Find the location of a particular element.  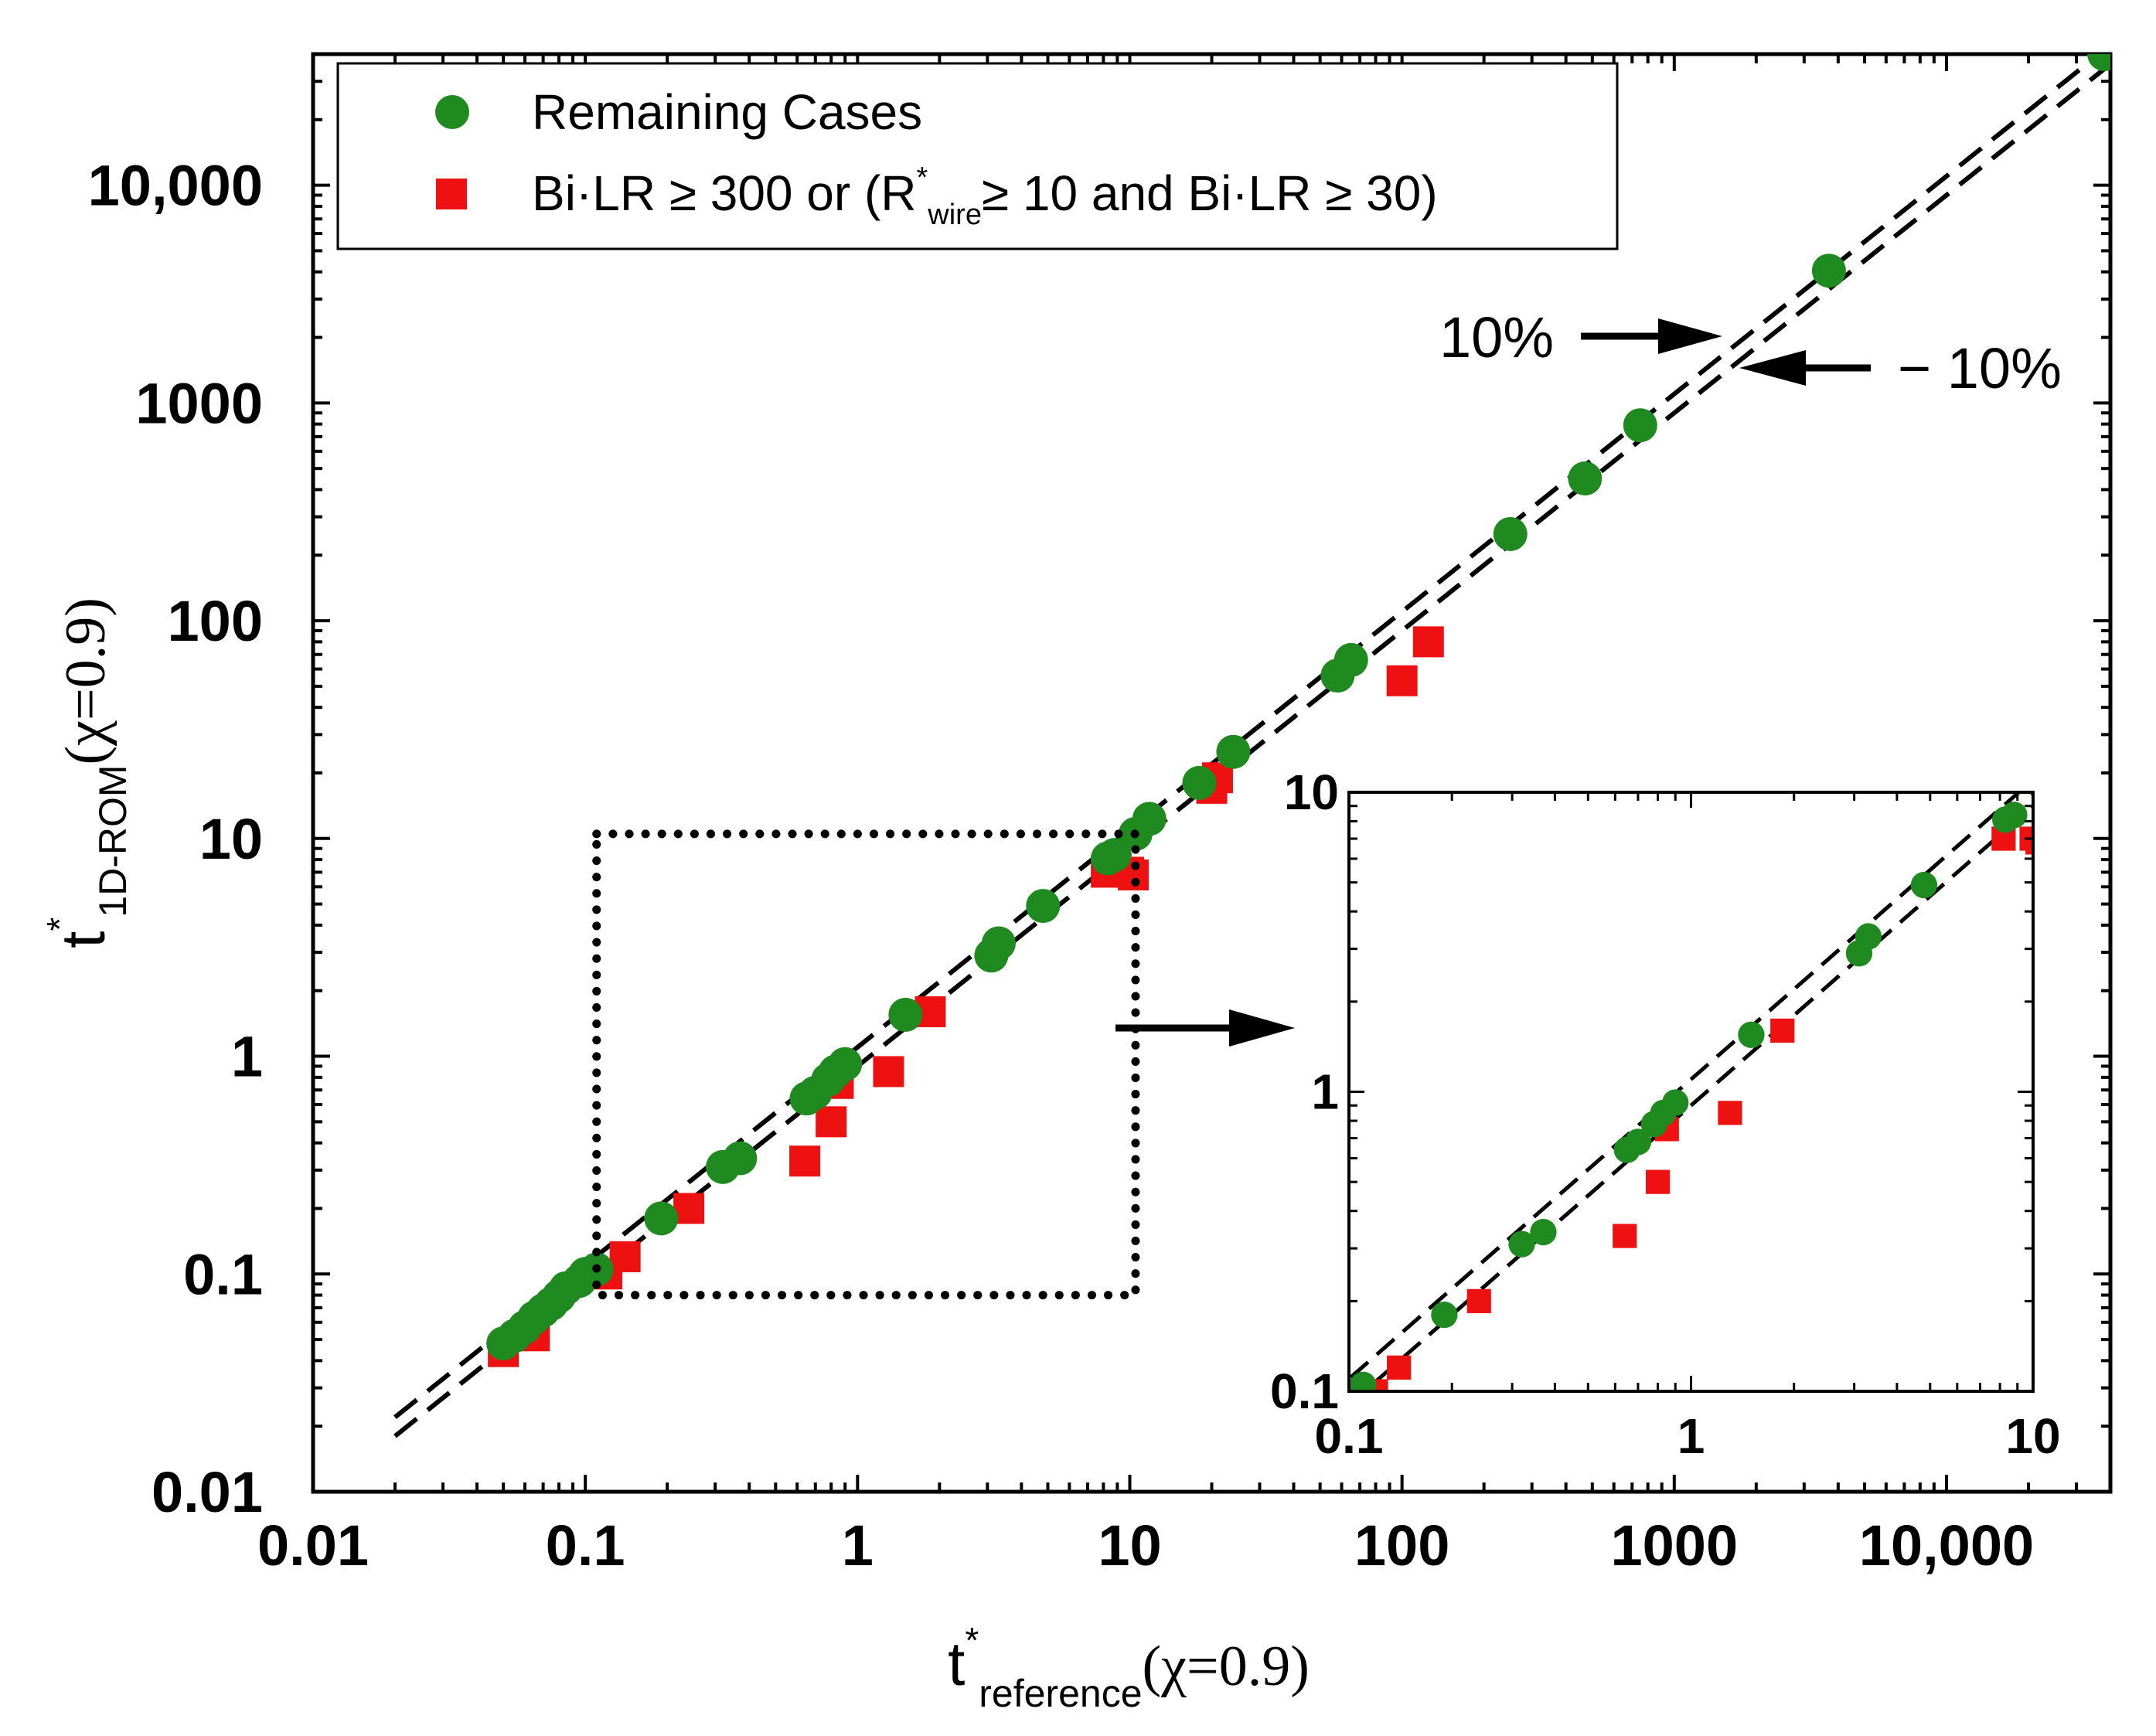

y-tick-label: 100 is located at coordinates (215, 621).